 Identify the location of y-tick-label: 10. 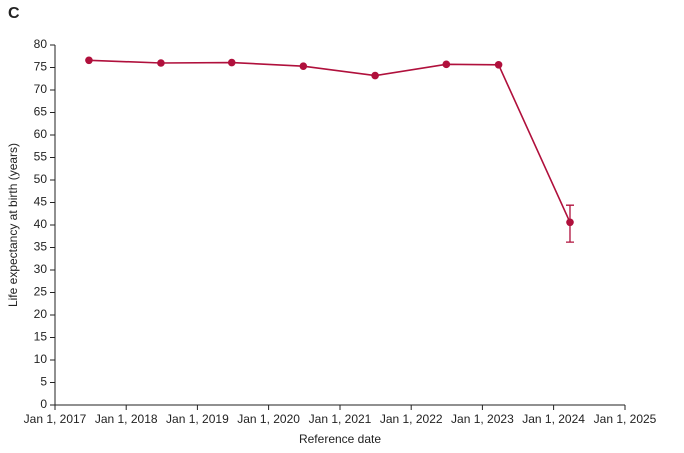
(41, 359).